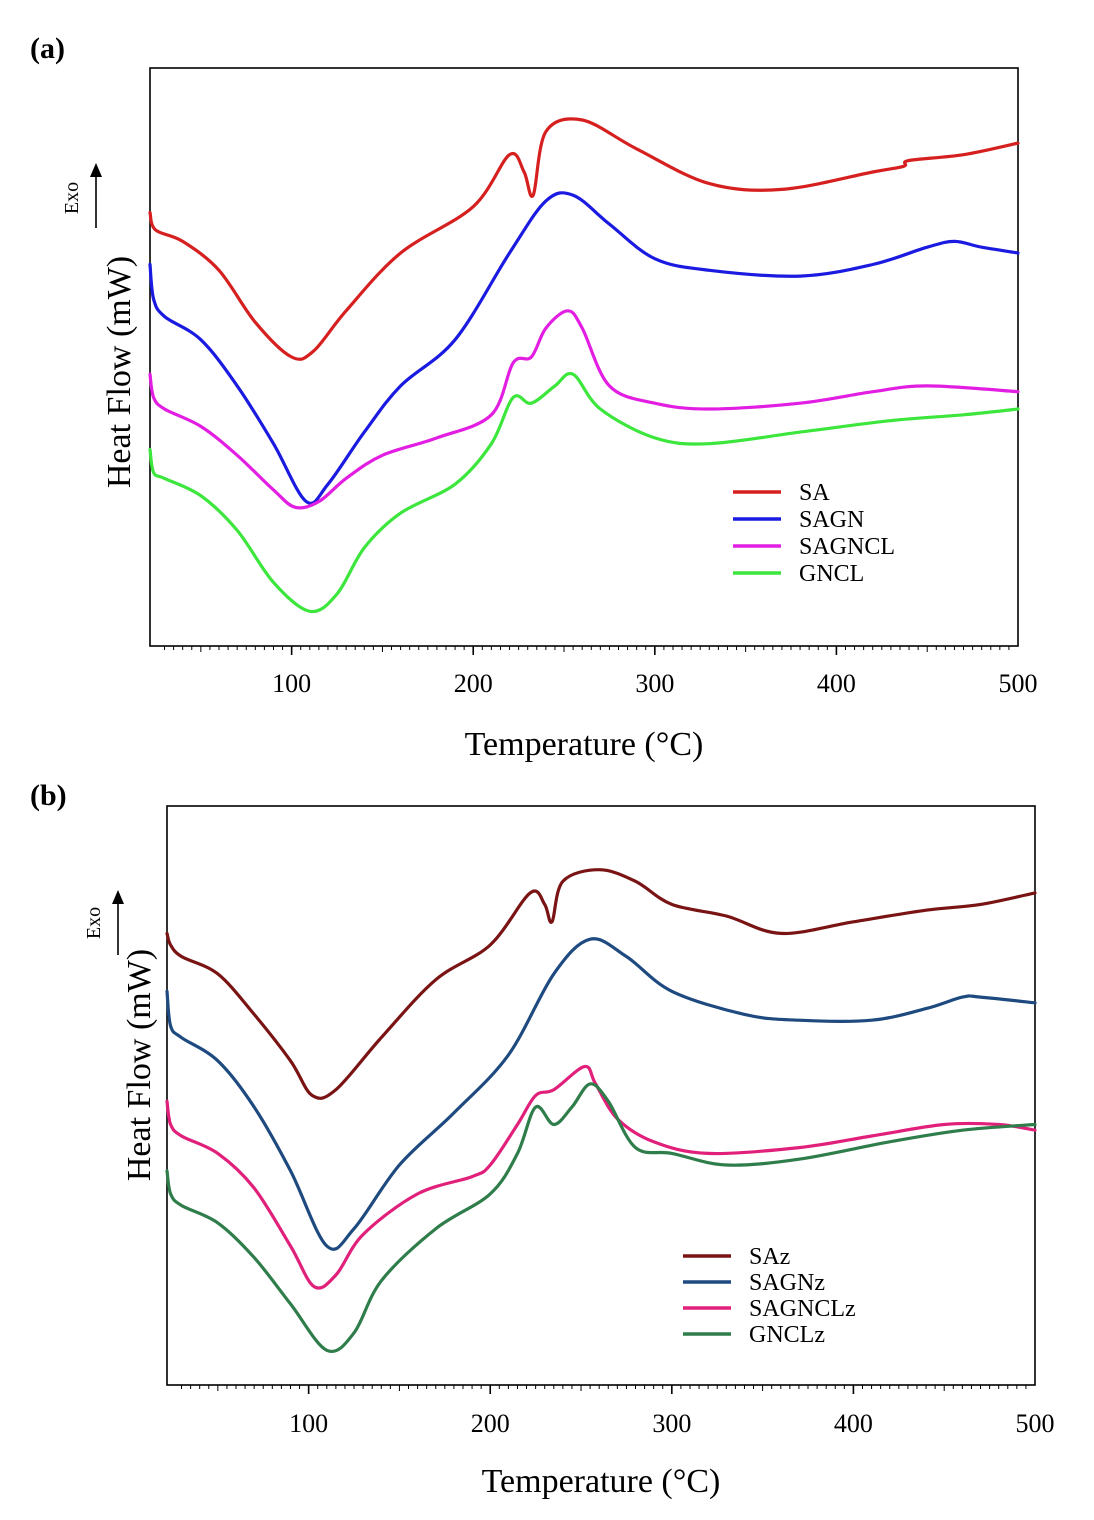 This screenshot has height=1520, width=1094. Describe the element at coordinates (769, 1257) in the screenshot. I see `legend-label-saz: SAz` at that location.